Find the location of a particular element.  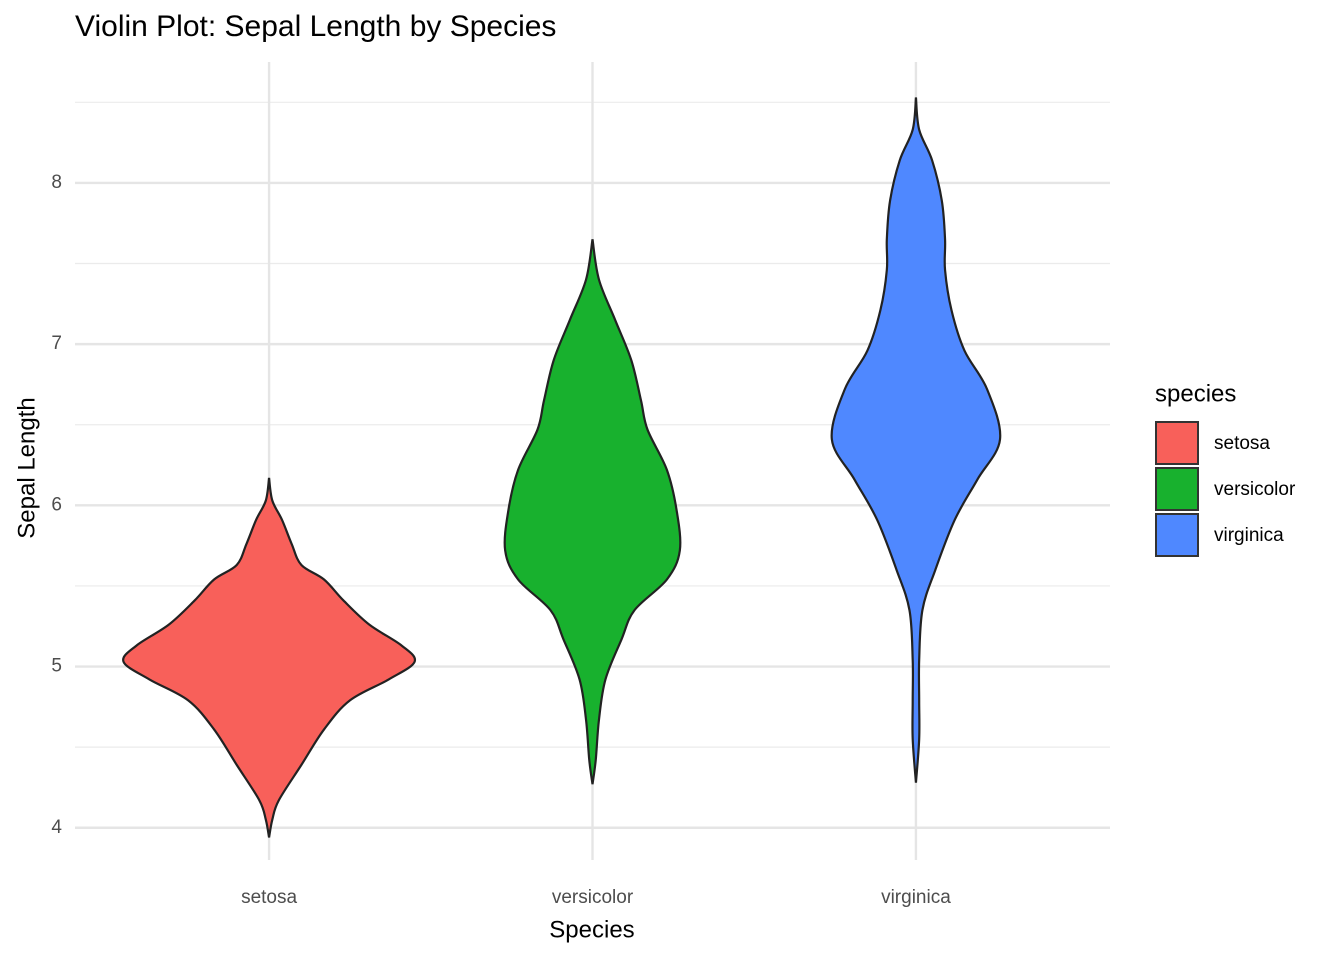

x-tick-label: virginica is located at coordinates (916, 897).